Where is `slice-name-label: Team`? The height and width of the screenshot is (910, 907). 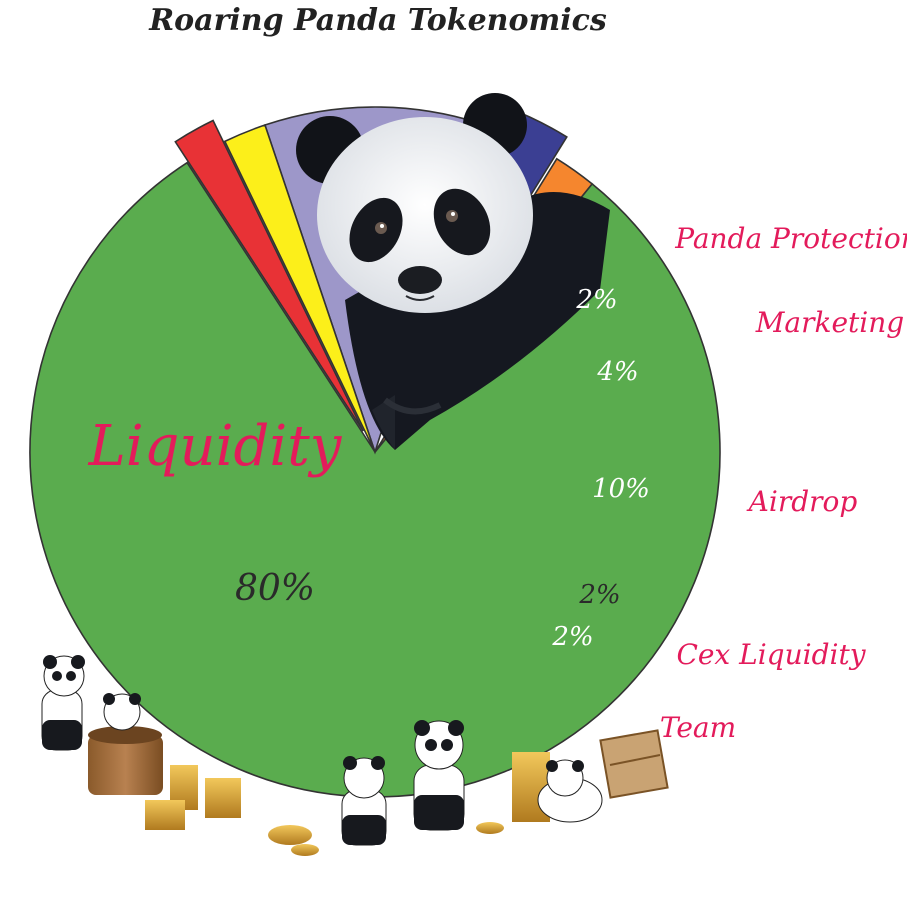
slice-name-label: Team is located at coordinates (698, 727).